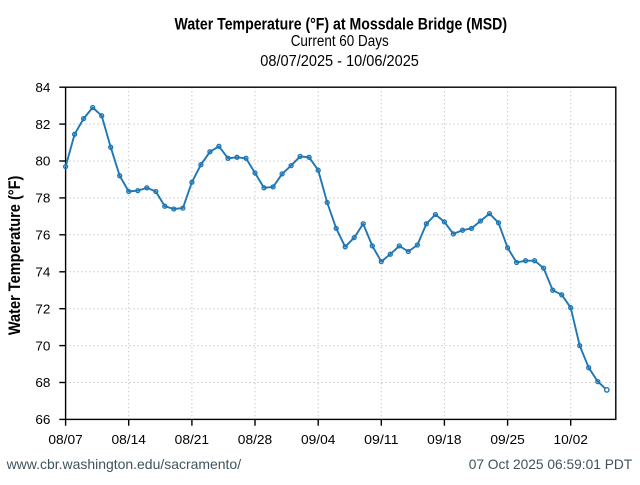 Image resolution: width=640 pixels, height=485 pixels. I want to click on svg-text: 80, so click(42, 161).